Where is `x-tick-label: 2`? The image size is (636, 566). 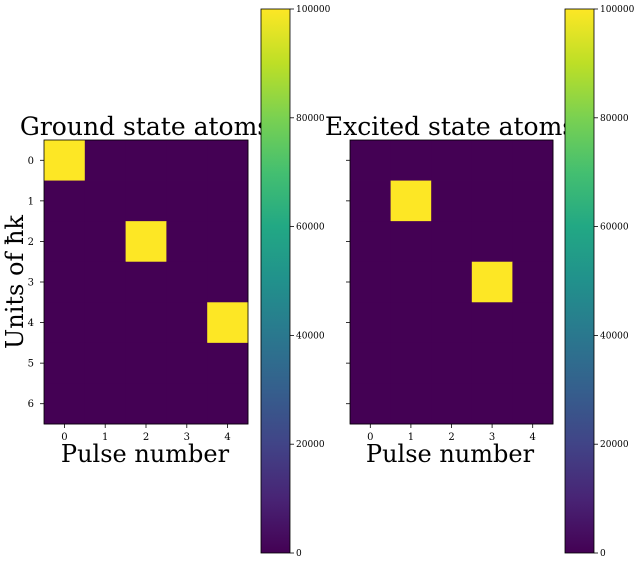
x-tick-label: 2 is located at coordinates (146, 437).